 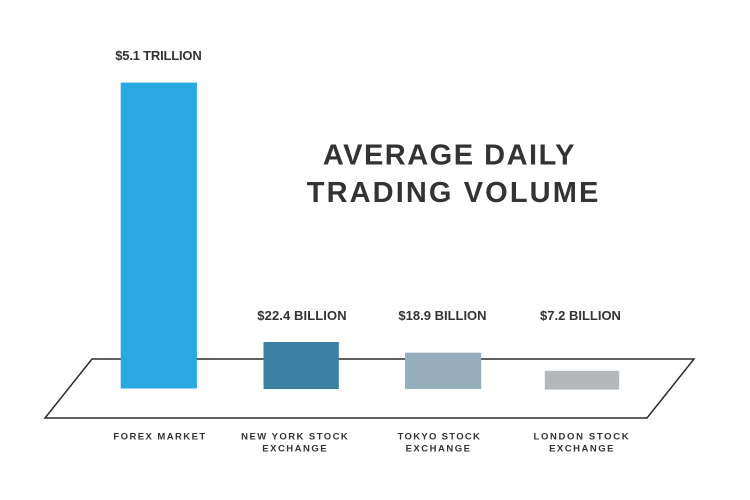 What do you see at coordinates (580, 315) in the screenshot?
I see `svg-text: $7.2 BILLION` at bounding box center [580, 315].